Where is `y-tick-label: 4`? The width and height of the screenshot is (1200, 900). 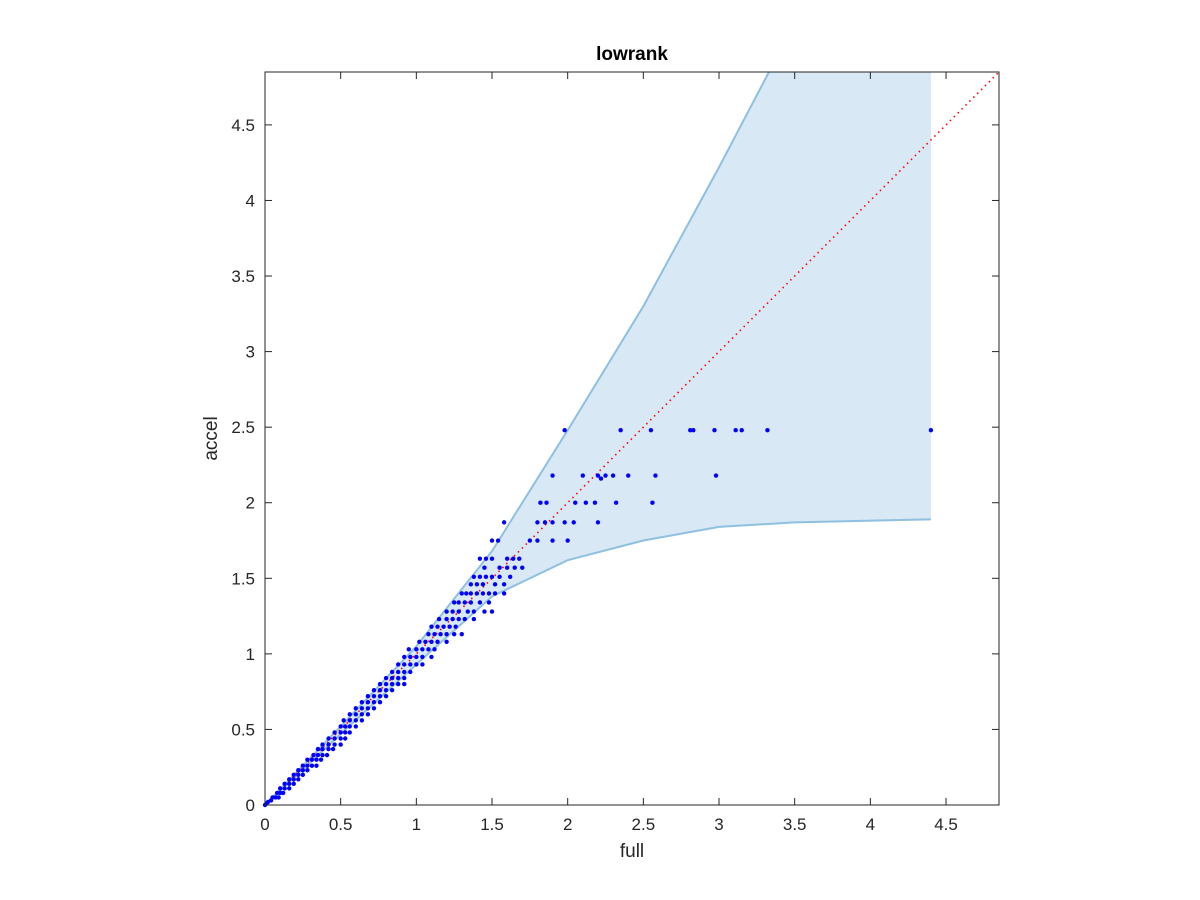
y-tick-label: 4 is located at coordinates (250, 200).